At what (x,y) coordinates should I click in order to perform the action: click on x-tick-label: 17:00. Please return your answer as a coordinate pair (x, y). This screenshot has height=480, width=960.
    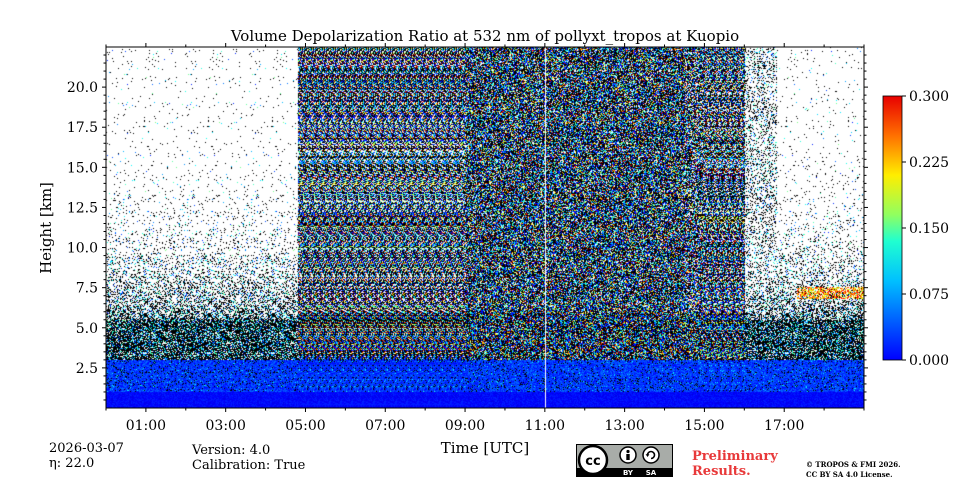
    Looking at the image, I should click on (784, 426).